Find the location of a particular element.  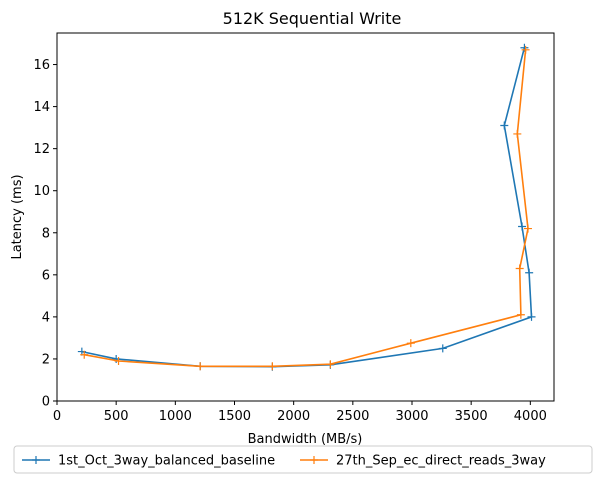

y-tick-label: 4 is located at coordinates (46, 317).